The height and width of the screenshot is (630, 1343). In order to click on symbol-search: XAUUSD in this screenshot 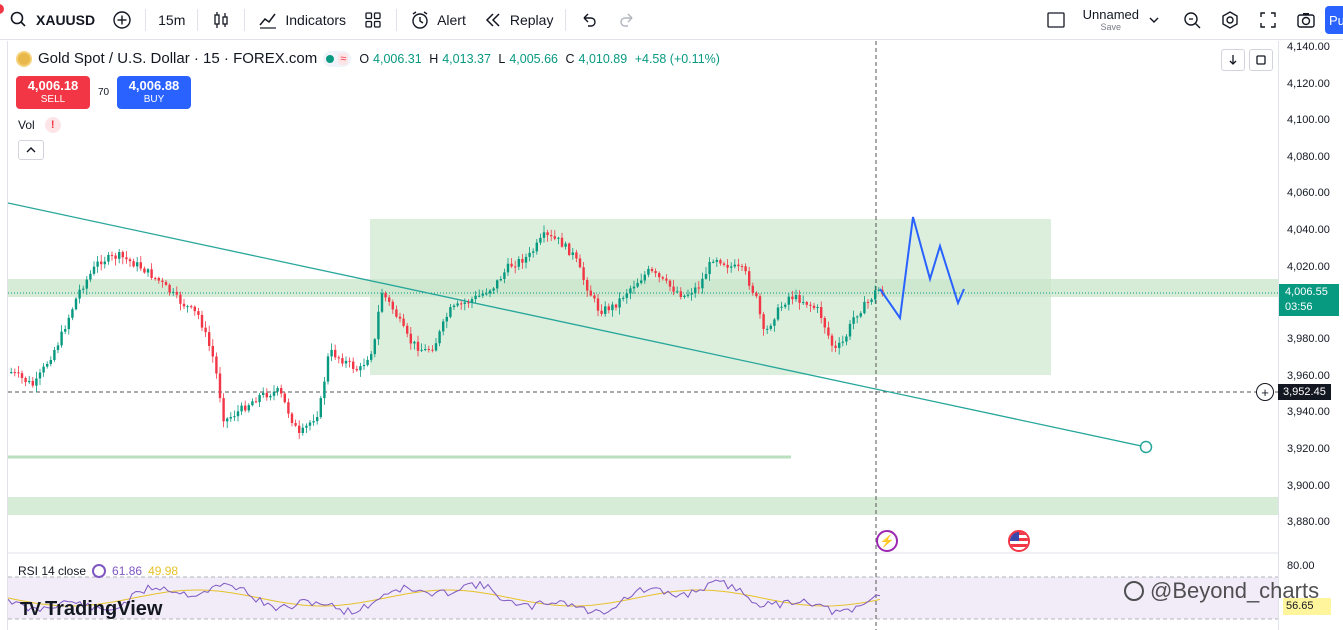, I will do `click(51, 20)`.